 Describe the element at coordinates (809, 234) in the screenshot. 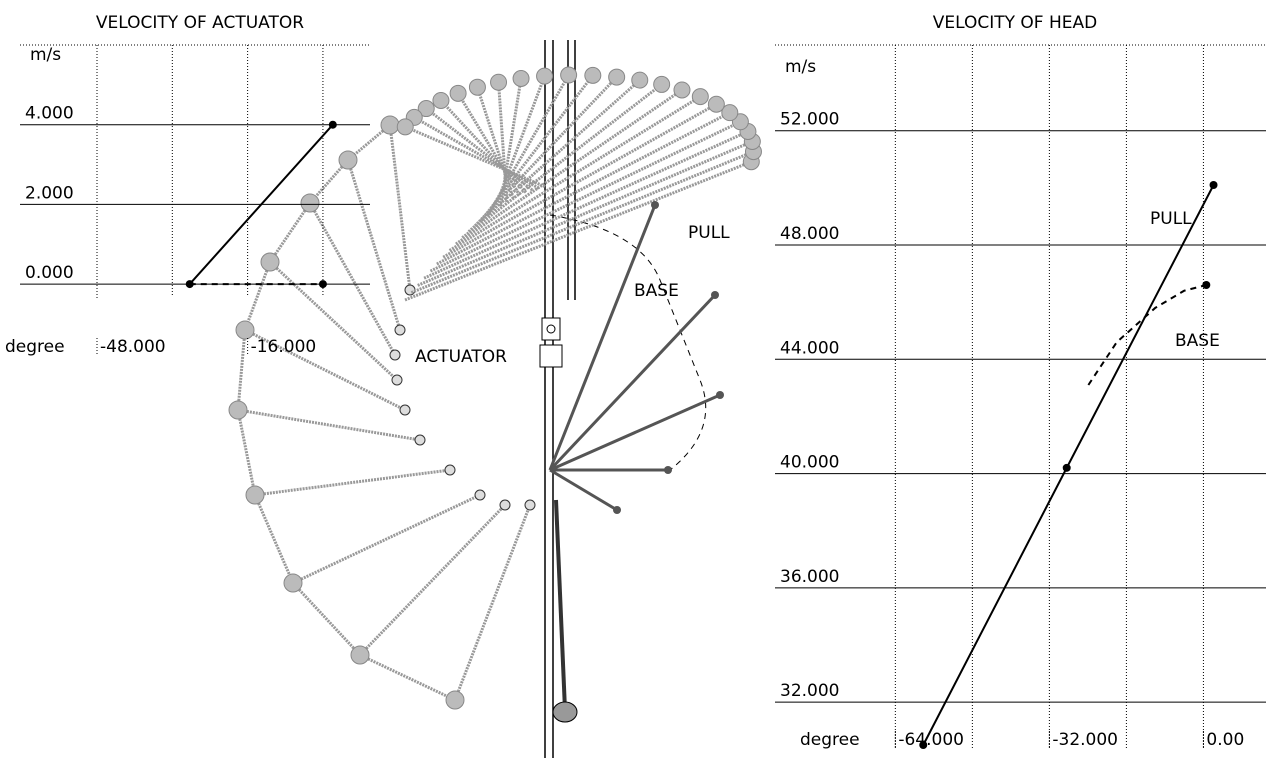

I see `y-tick-label: 48.000` at that location.